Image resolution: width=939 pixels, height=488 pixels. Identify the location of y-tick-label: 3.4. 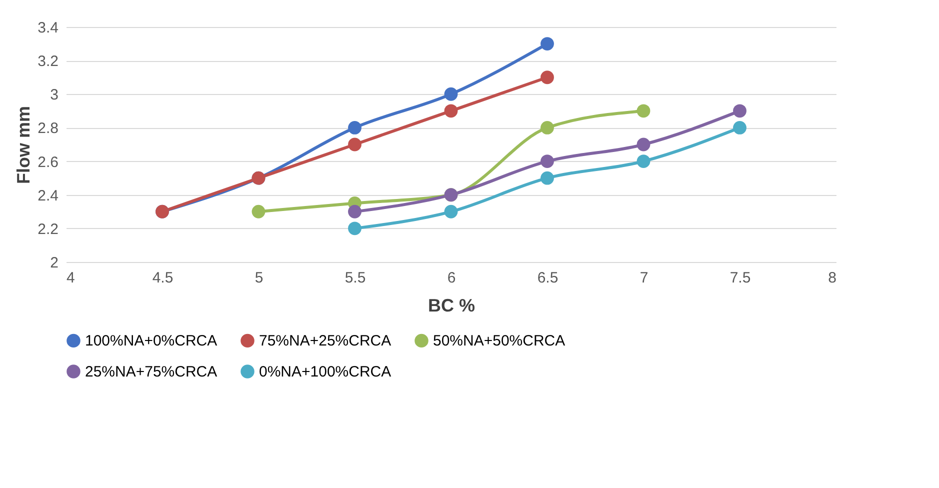
(48, 28).